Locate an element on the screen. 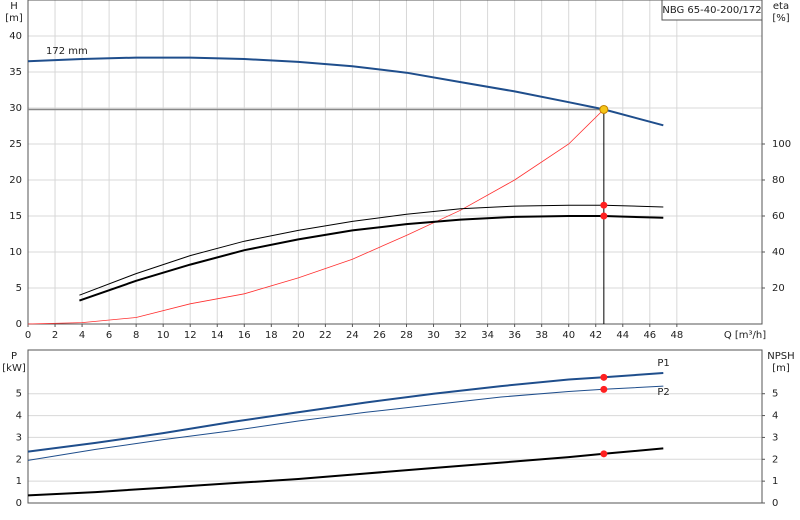 The width and height of the screenshot is (800, 520). y-tick-label: 10 is located at coordinates (15, 252).